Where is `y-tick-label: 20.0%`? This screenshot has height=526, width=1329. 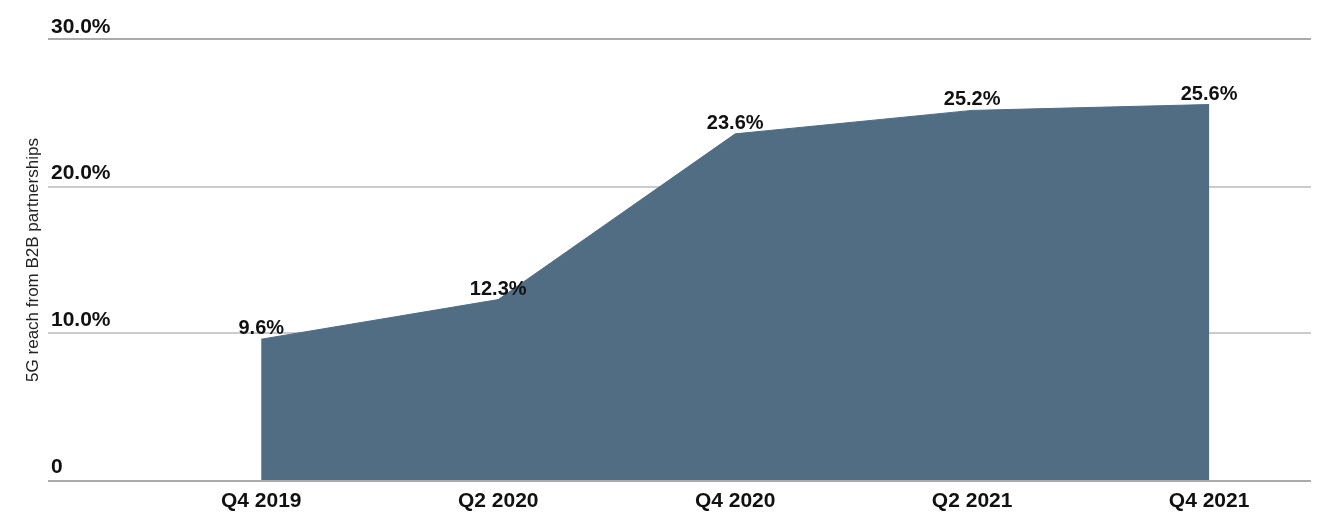 y-tick-label: 20.0% is located at coordinates (81, 172).